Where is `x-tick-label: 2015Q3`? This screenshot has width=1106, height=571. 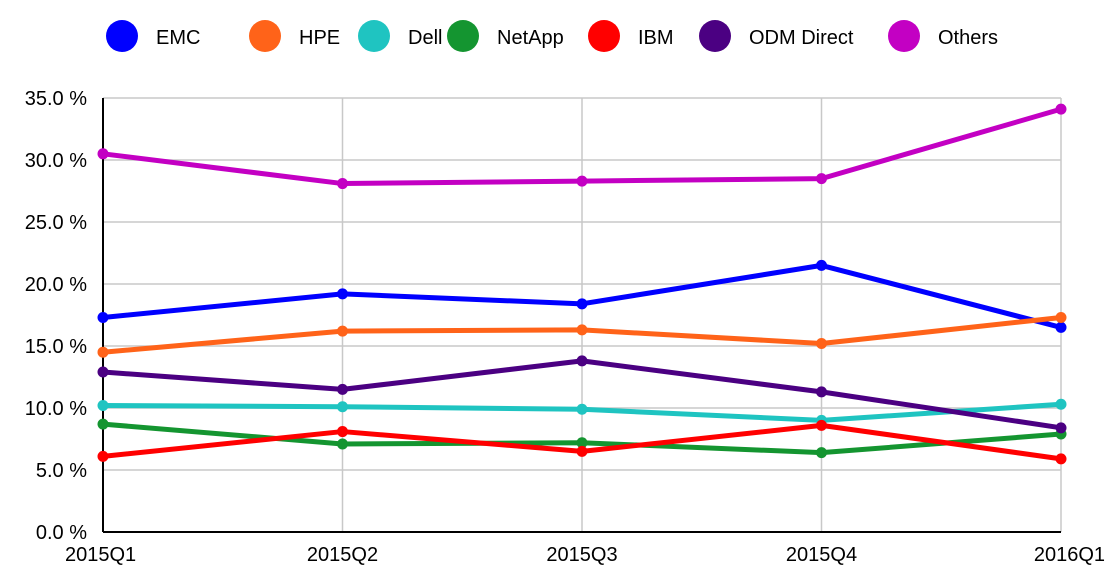
x-tick-label: 2015Q3 is located at coordinates (581, 555).